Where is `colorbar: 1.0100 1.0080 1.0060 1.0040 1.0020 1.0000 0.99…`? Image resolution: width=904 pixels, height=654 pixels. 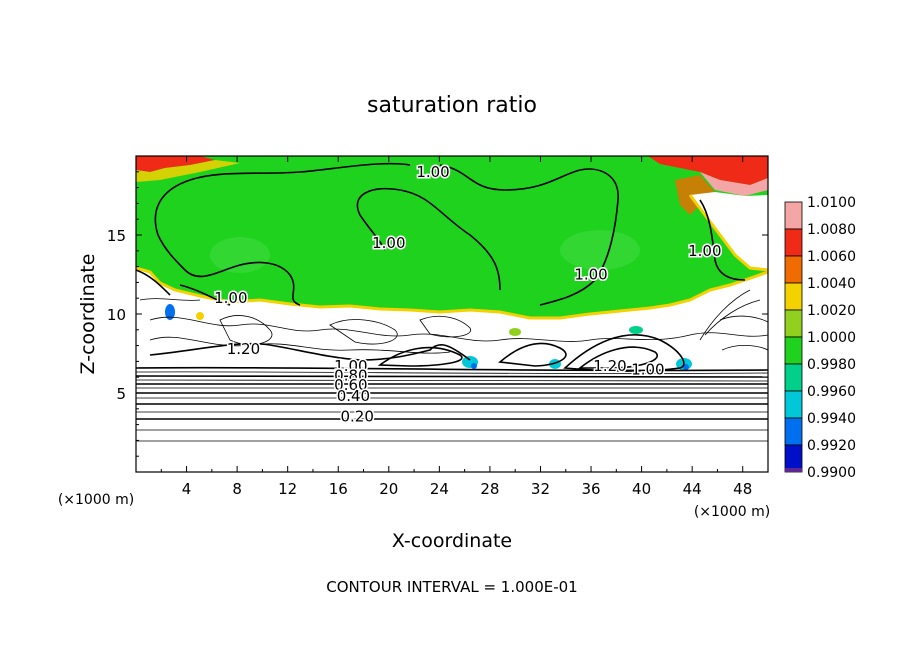 colorbar: 1.0100 1.0080 1.0060 1.0040 1.0020 1.0000 0.99… is located at coordinates (820, 338).